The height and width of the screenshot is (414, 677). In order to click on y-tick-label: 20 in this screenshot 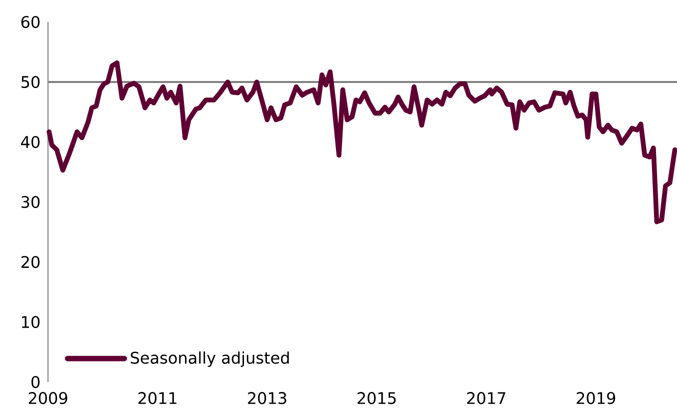, I will do `click(30, 262)`.